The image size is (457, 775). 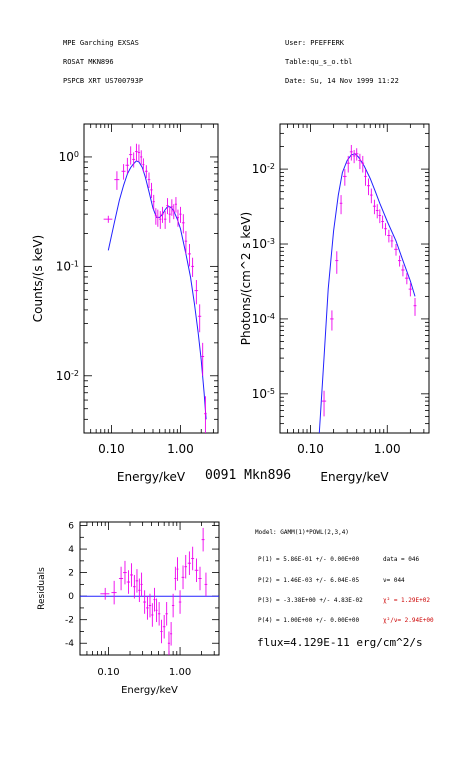 What do you see at coordinates (180, 672) in the screenshot?
I see `residuals-x-tick-label: 1.00` at bounding box center [180, 672].